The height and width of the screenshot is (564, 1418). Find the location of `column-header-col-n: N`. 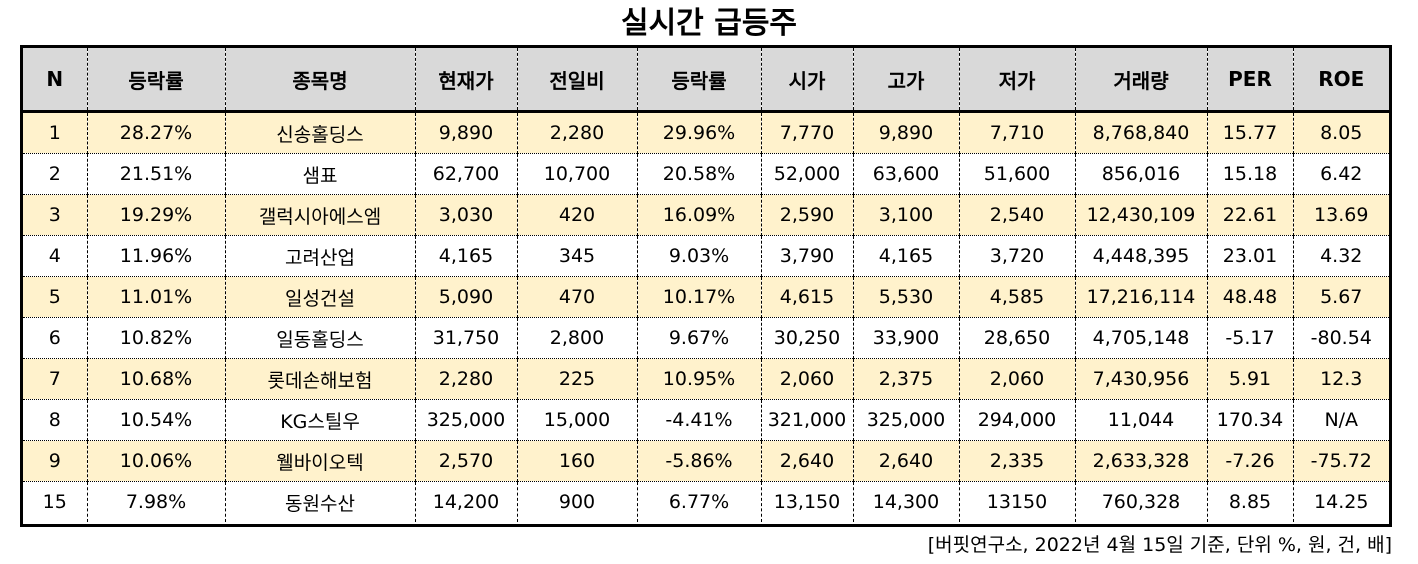

column-header-col-n: N is located at coordinates (55, 80).